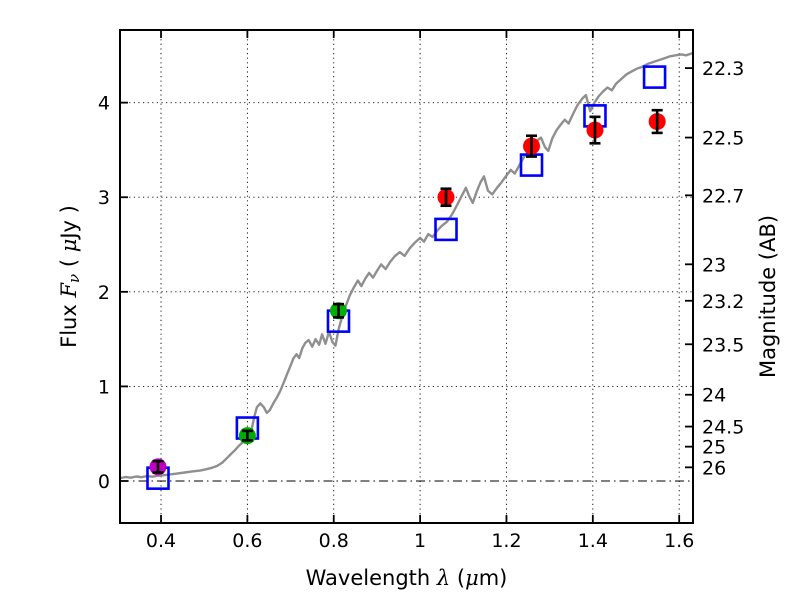 The width and height of the screenshot is (800, 604). Describe the element at coordinates (420, 541) in the screenshot. I see `x-tick-label: 1` at that location.